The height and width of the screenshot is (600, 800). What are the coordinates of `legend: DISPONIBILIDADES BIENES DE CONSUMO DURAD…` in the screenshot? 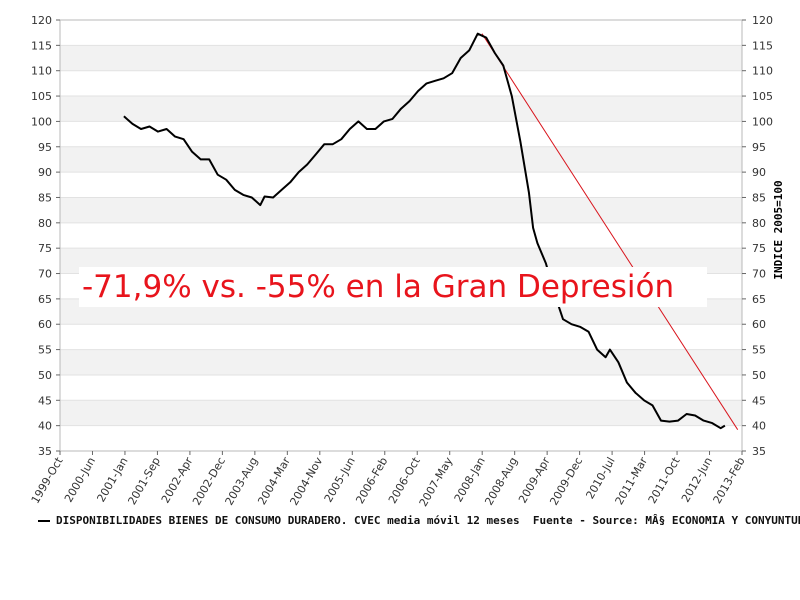 It's located at (419, 520).